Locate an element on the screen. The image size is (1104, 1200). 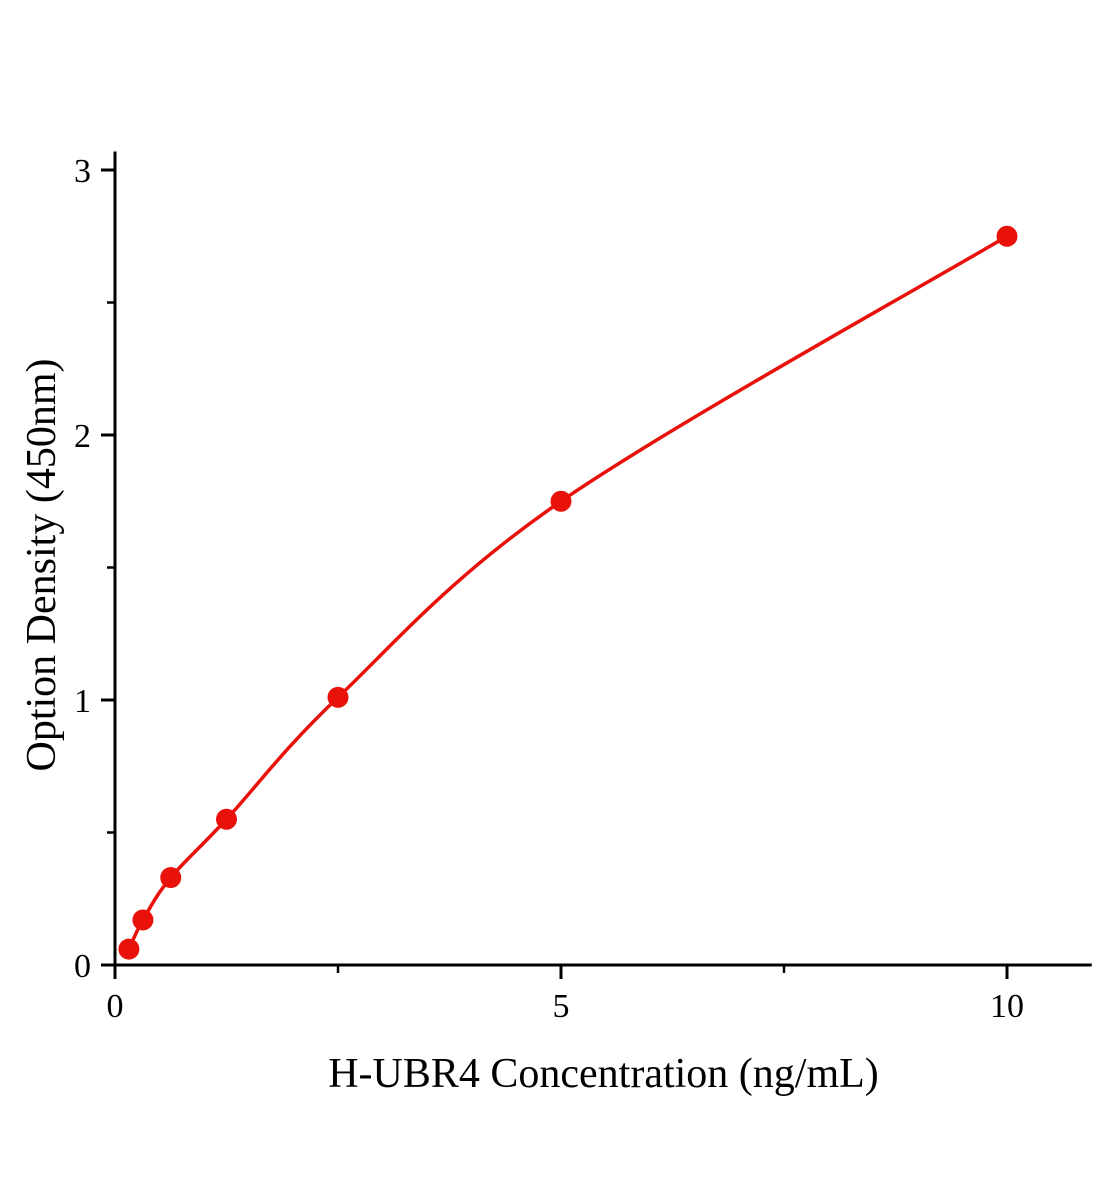
x-tick-label: 5 is located at coordinates (561, 1006).